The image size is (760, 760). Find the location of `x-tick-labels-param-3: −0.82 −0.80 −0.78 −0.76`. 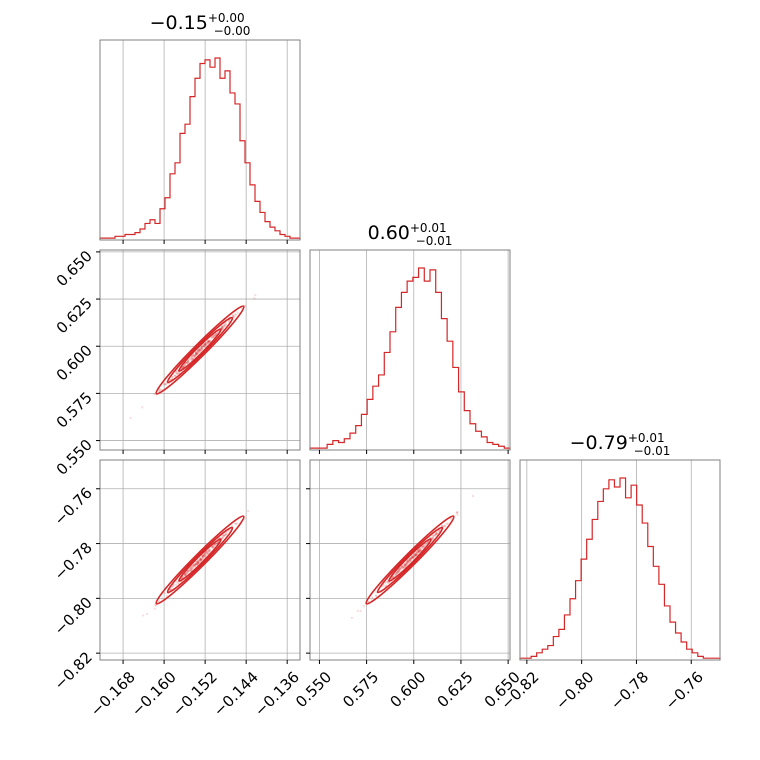

x-tick-labels-param-3: −0.82 −0.80 −0.78 −0.76 is located at coordinates (602, 690).